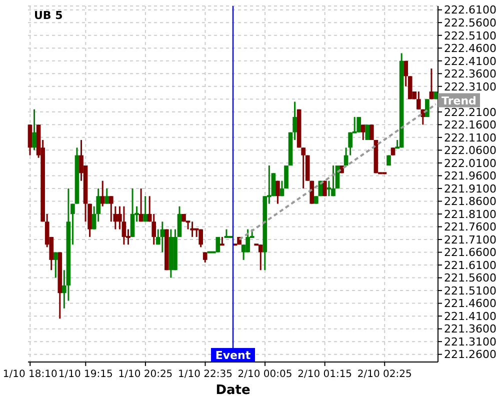 The width and height of the screenshot is (500, 400). I want to click on x-tick-label: 1/10 19:15, so click(85, 374).